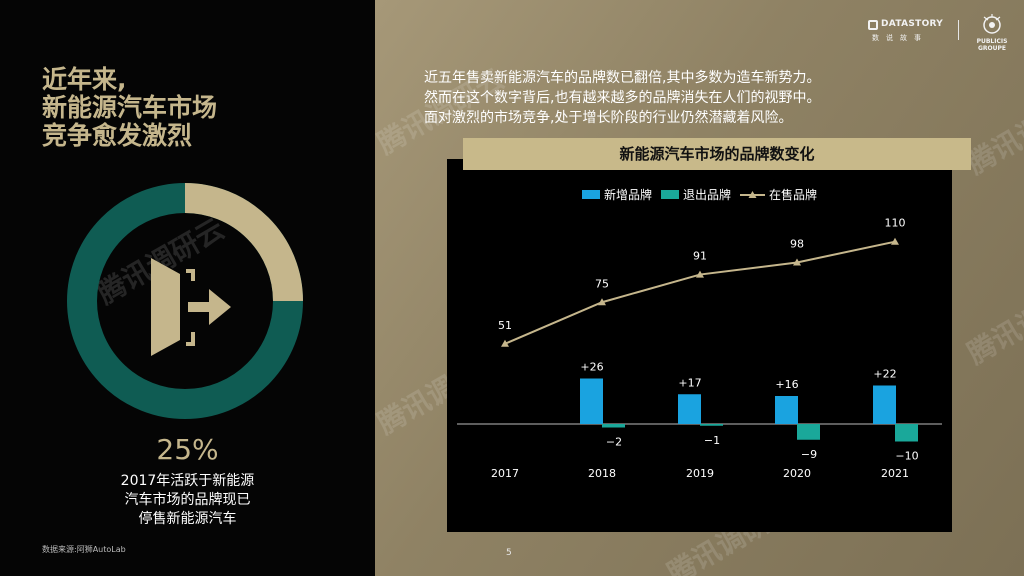  What do you see at coordinates (509, 553) in the screenshot?
I see `page-number: 5` at bounding box center [509, 553].